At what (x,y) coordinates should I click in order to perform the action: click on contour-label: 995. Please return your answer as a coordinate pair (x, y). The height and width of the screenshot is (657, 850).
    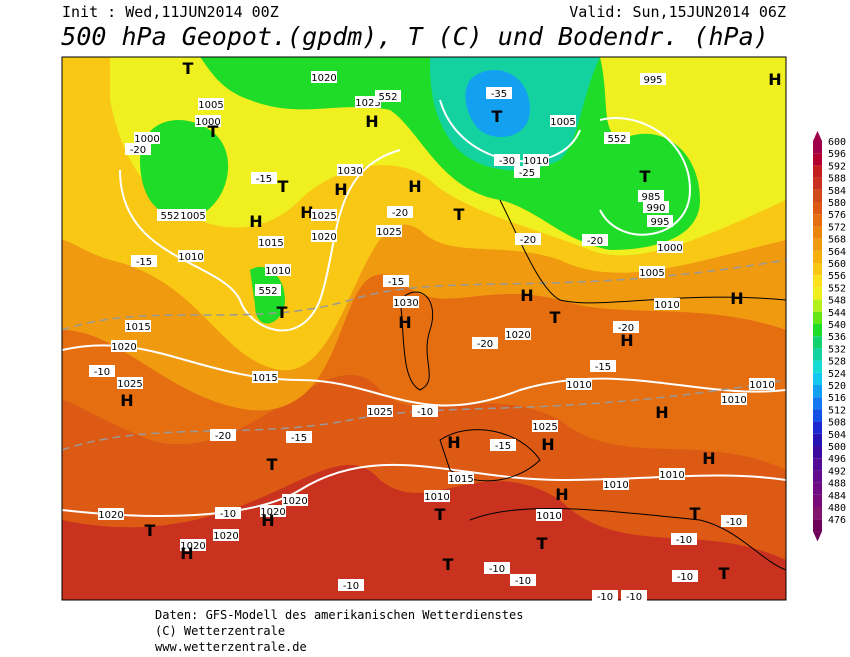
    Looking at the image, I should click on (652, 80).